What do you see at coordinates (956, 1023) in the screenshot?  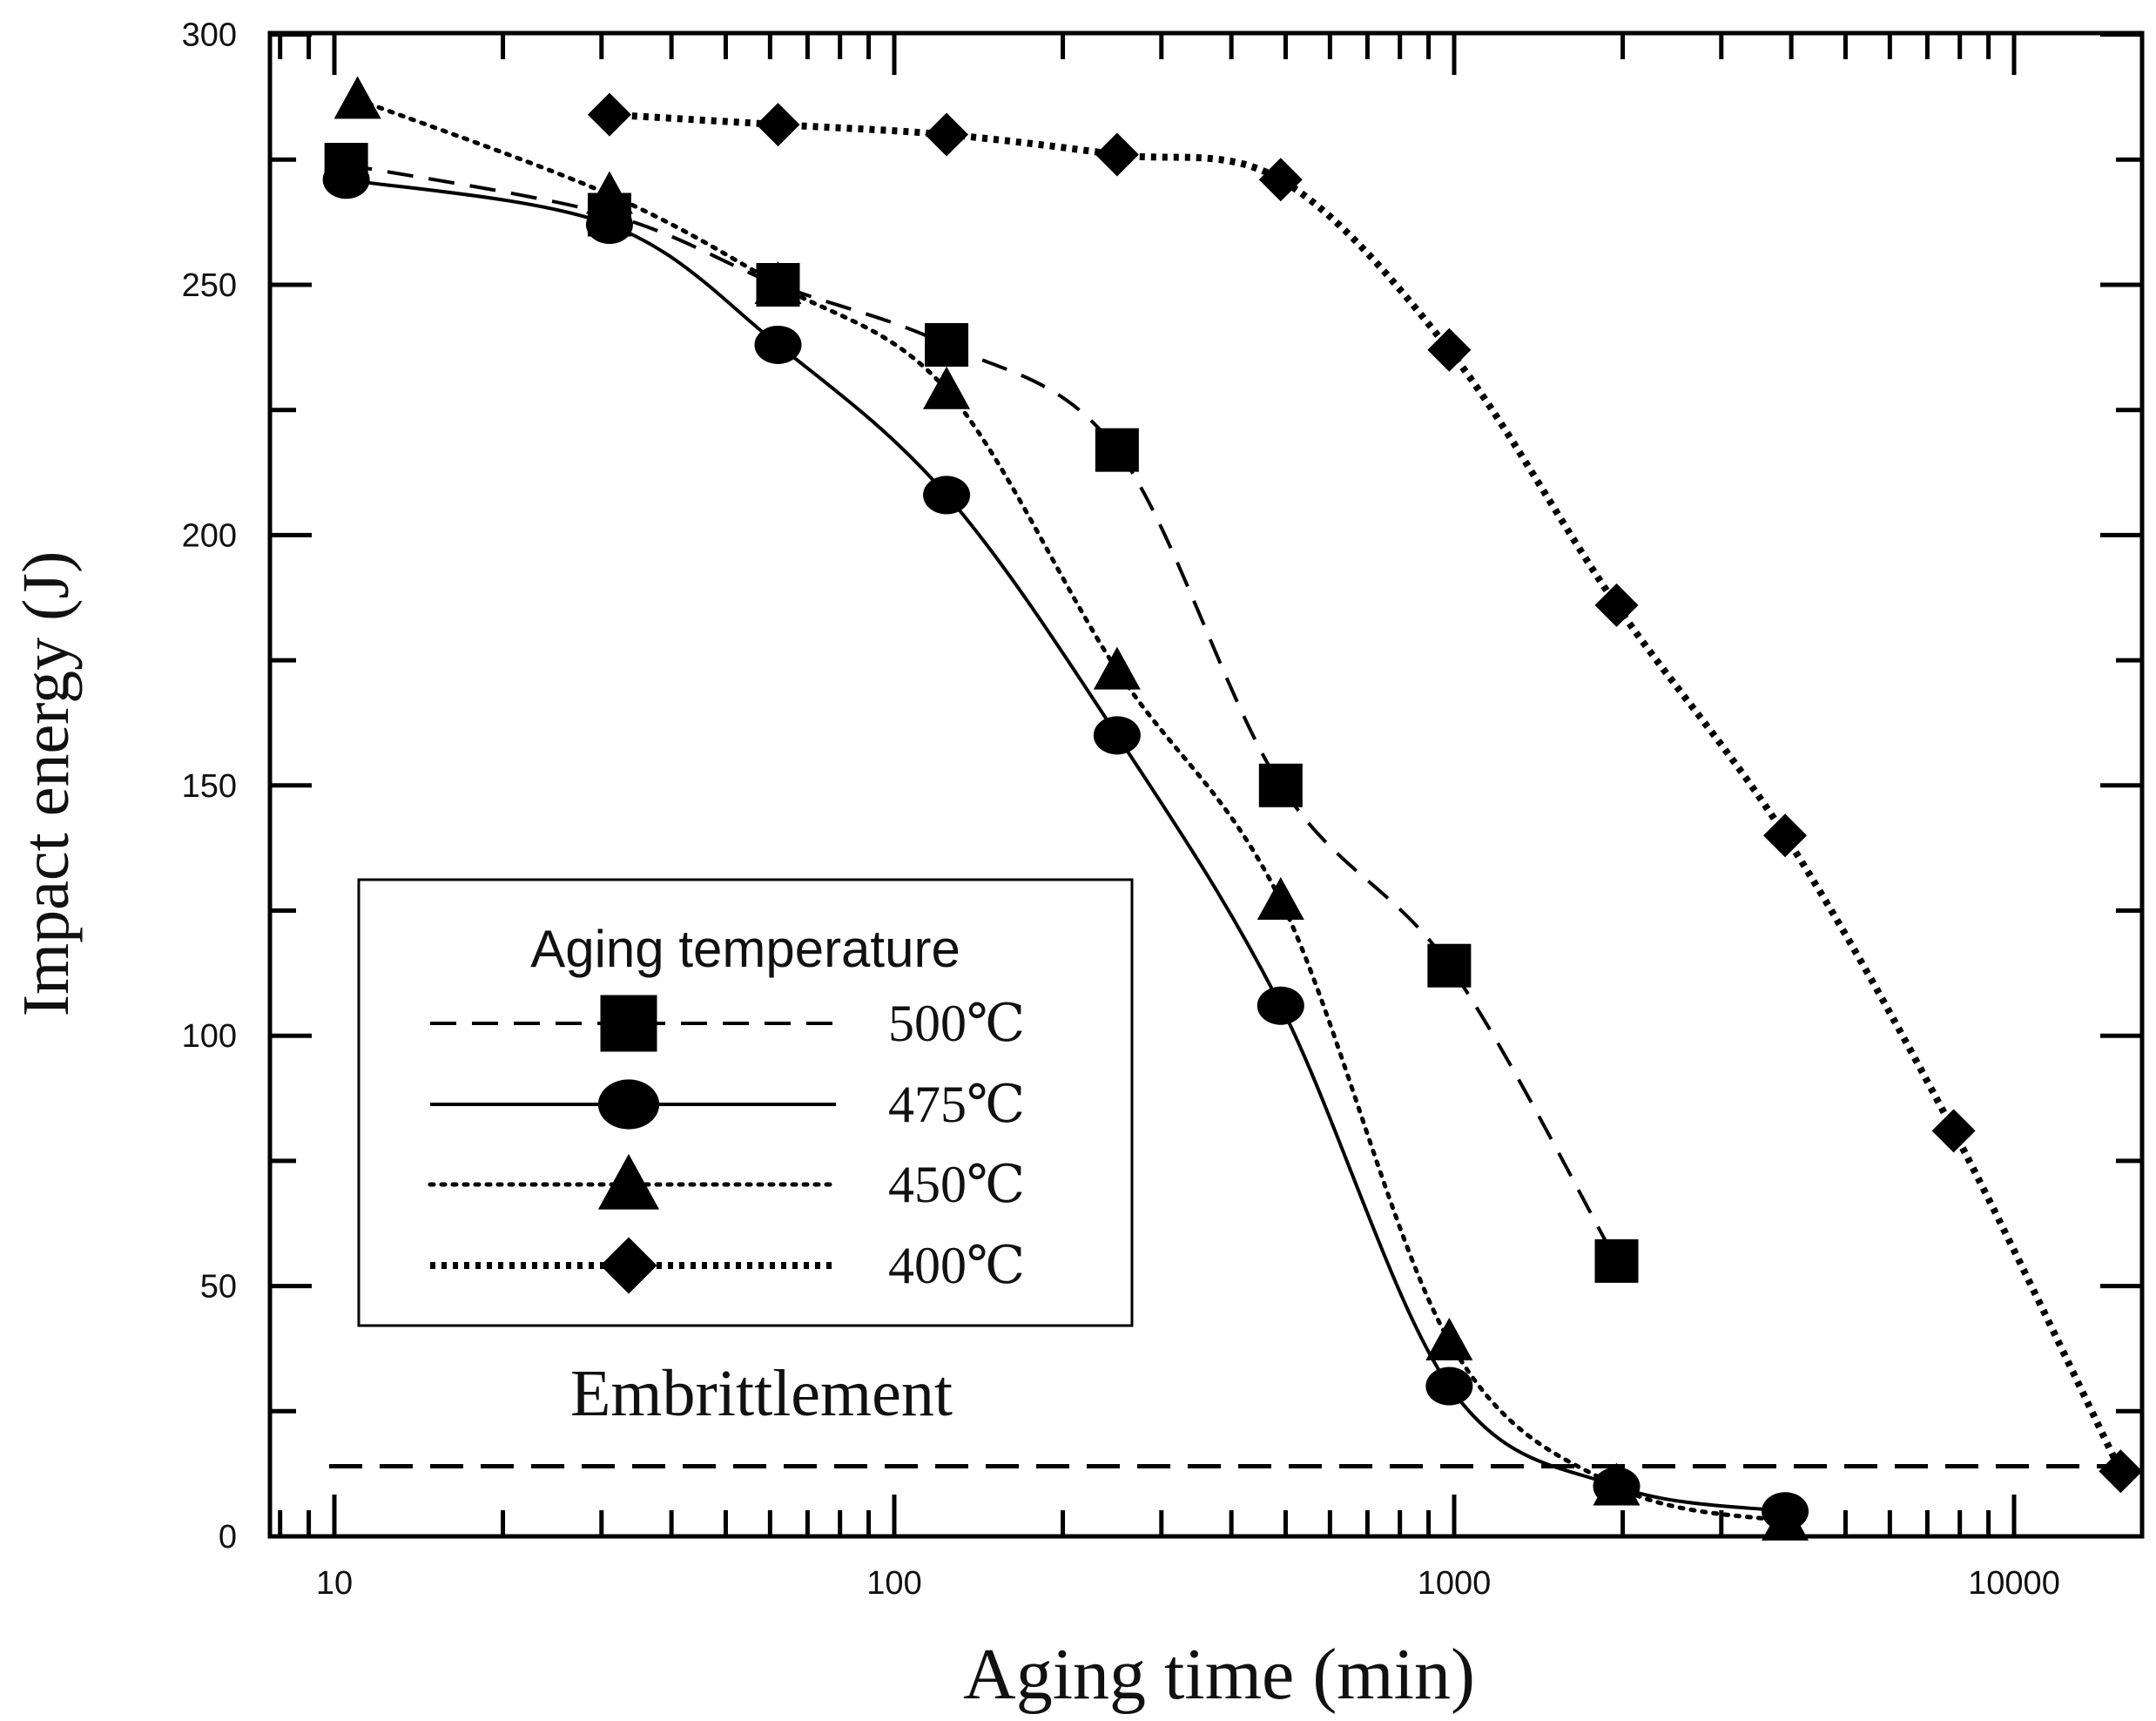 I see `legend-label: 500℃` at bounding box center [956, 1023].